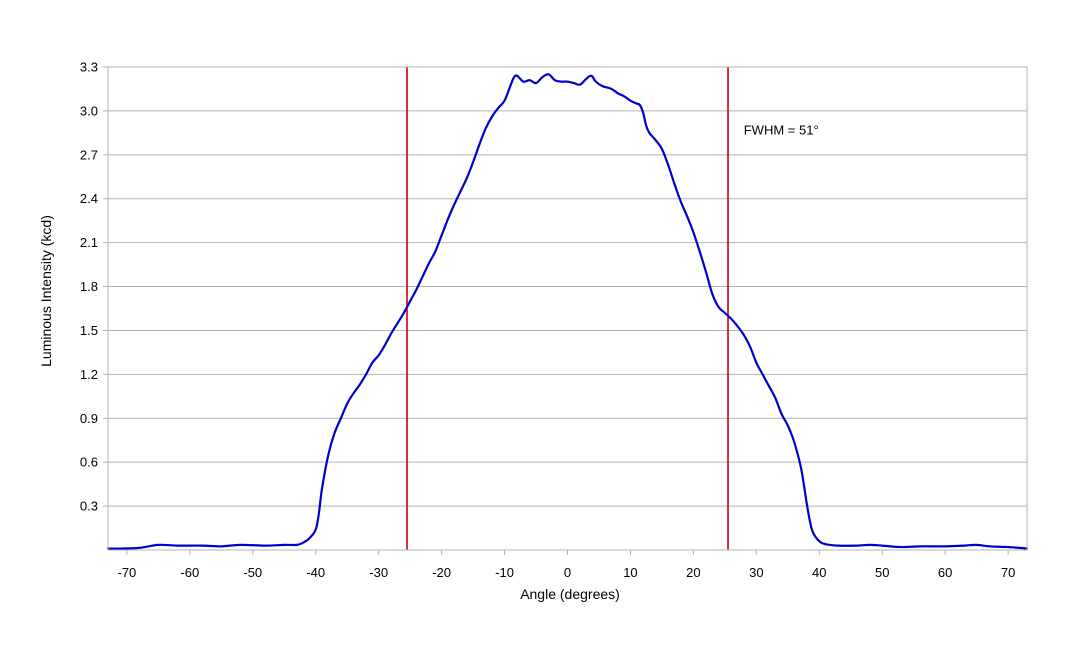  I want to click on fwhm-annotation: FWHM = 51°, so click(781, 129).